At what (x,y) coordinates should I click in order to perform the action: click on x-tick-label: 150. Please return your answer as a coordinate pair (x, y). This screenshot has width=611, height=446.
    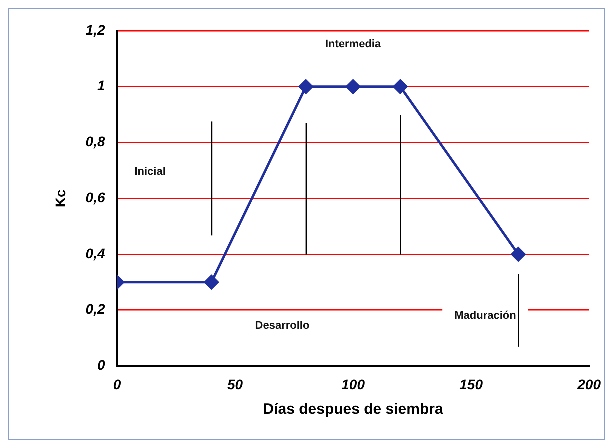
    Looking at the image, I should click on (472, 384).